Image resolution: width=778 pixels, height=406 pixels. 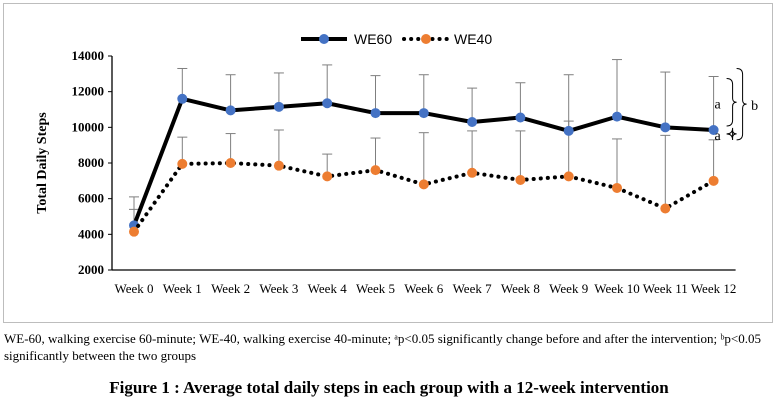 What do you see at coordinates (520, 288) in the screenshot?
I see `x-tick-label: Week 8` at bounding box center [520, 288].